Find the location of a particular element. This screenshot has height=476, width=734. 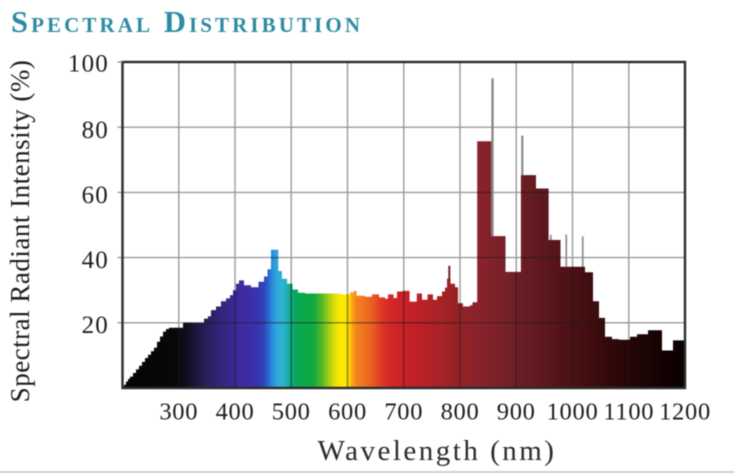

svg-text: 80 is located at coordinates (95, 130).